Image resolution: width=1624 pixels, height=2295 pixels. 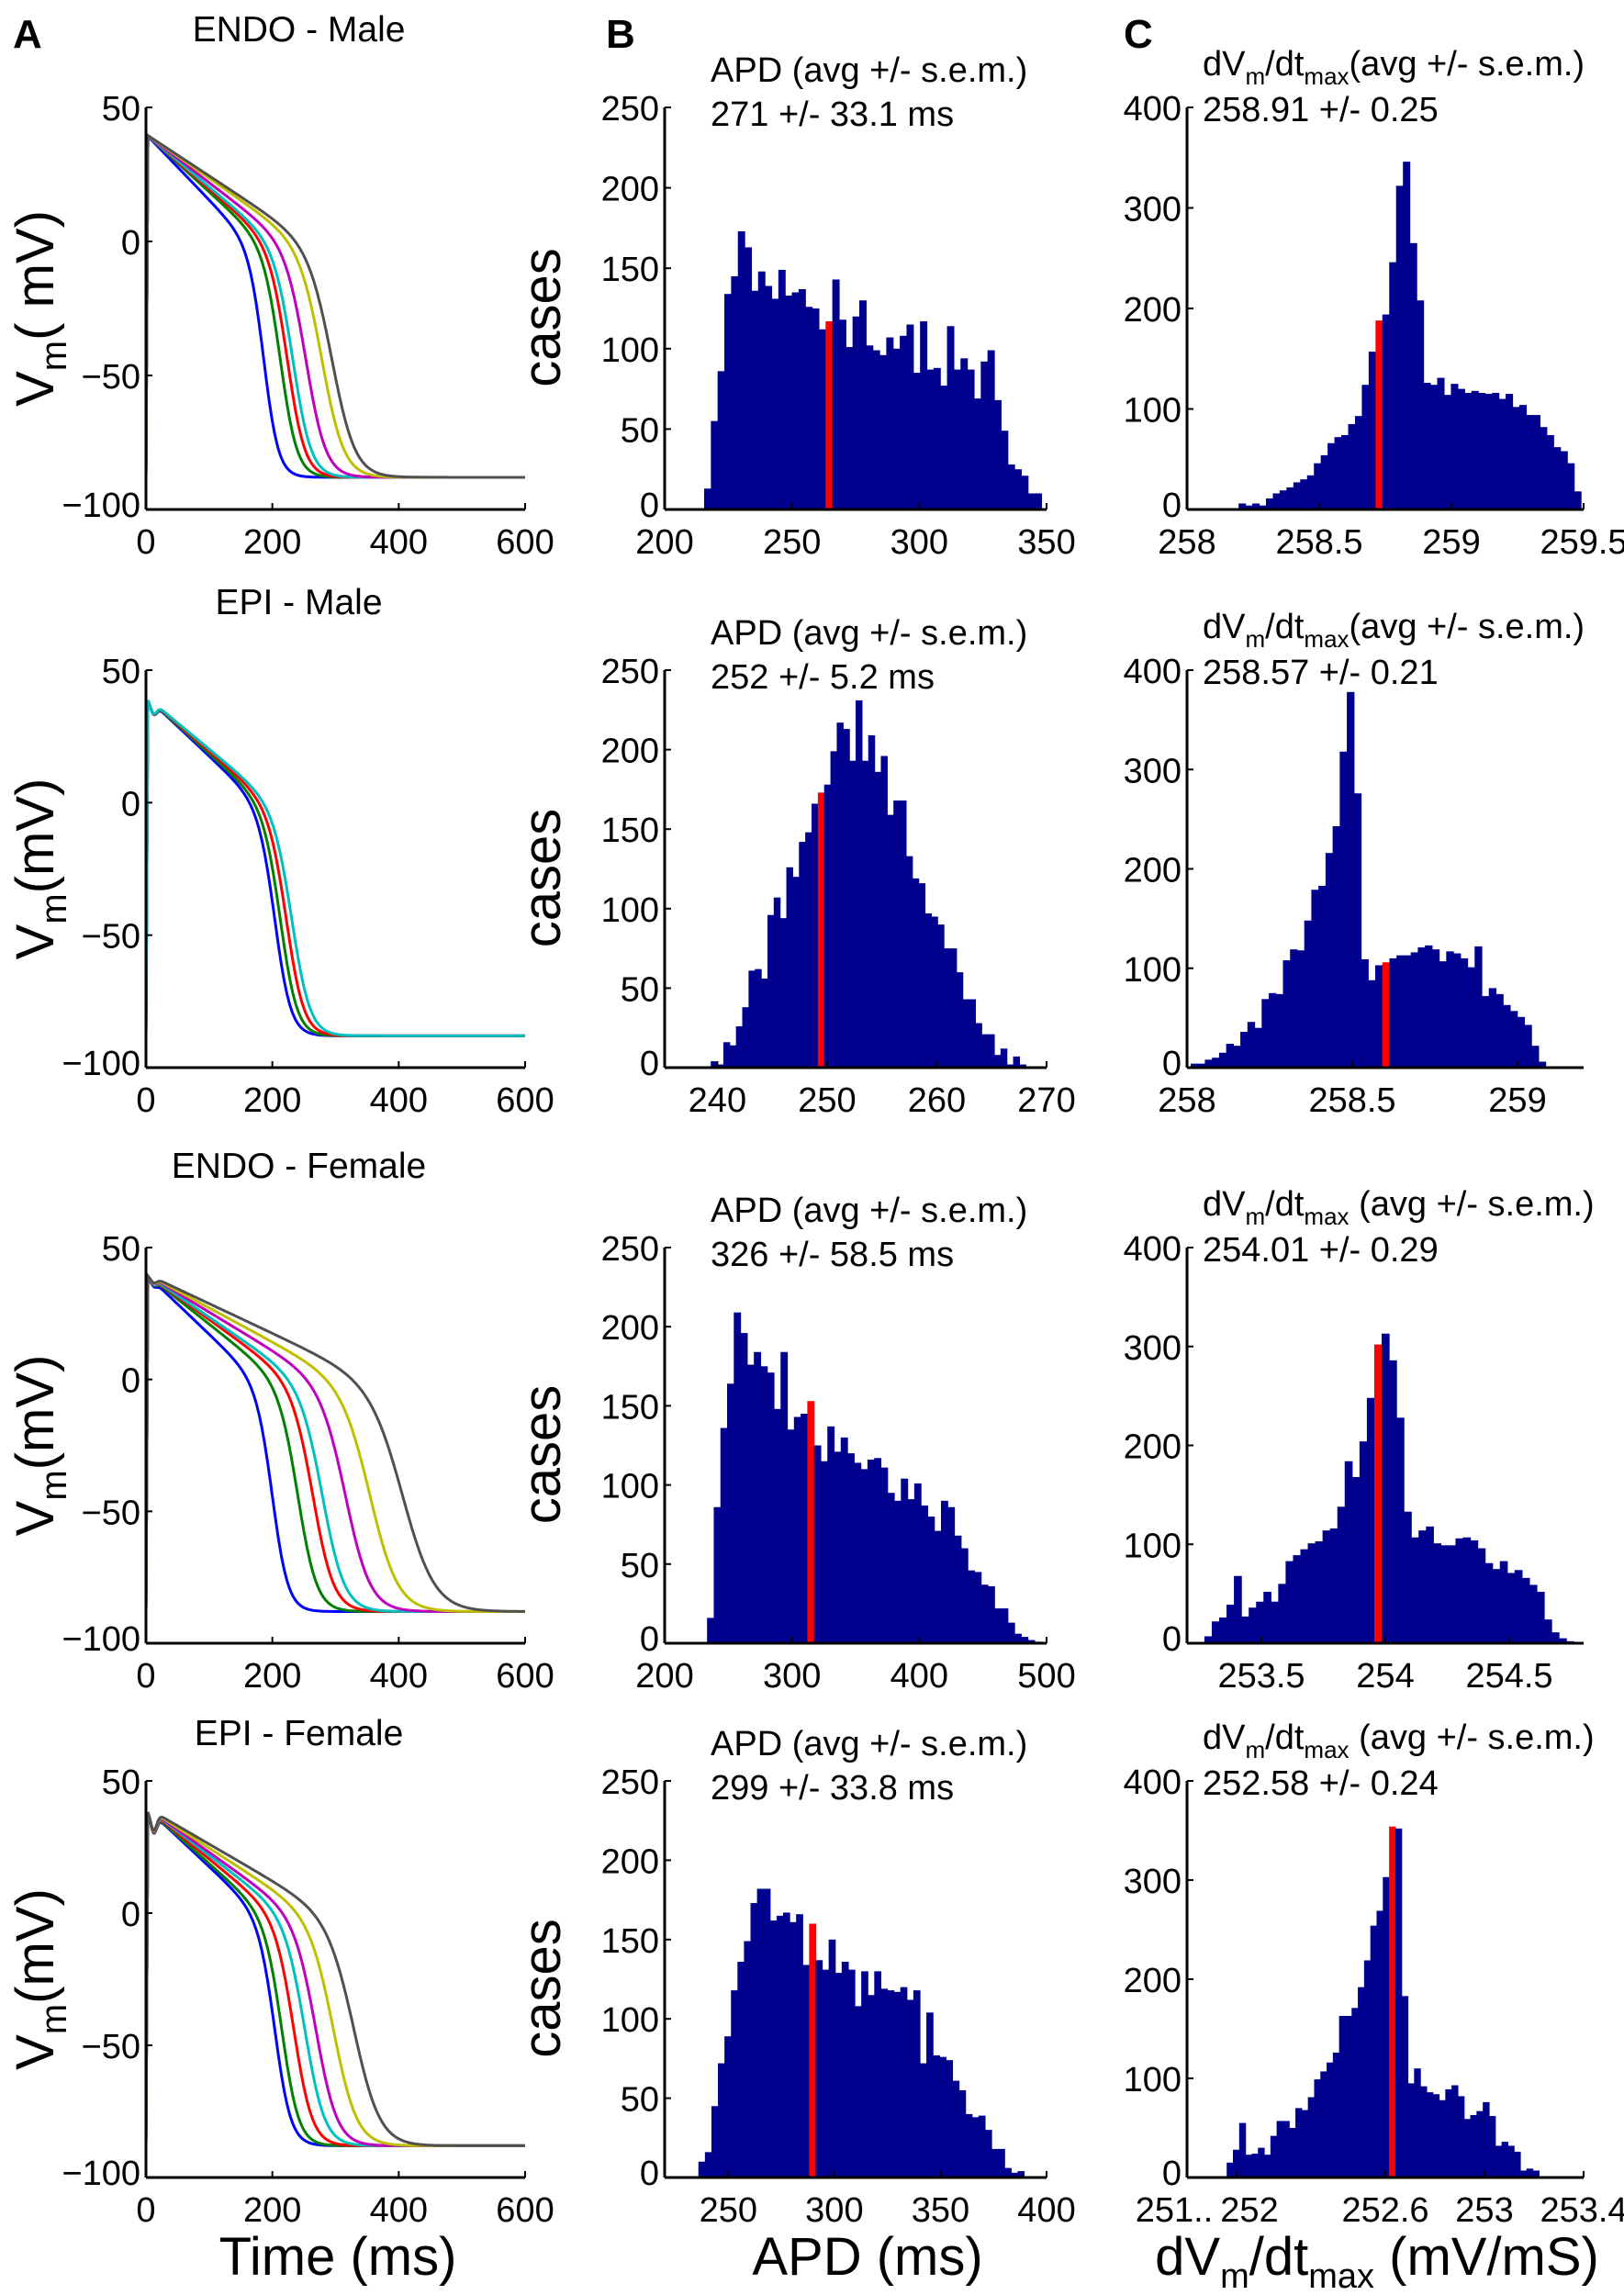 I want to click on chart-a-row3: ENDO - Female Vm(mV) −100 −50 0 50 0 200 400 600, so click(x=280, y=1421).